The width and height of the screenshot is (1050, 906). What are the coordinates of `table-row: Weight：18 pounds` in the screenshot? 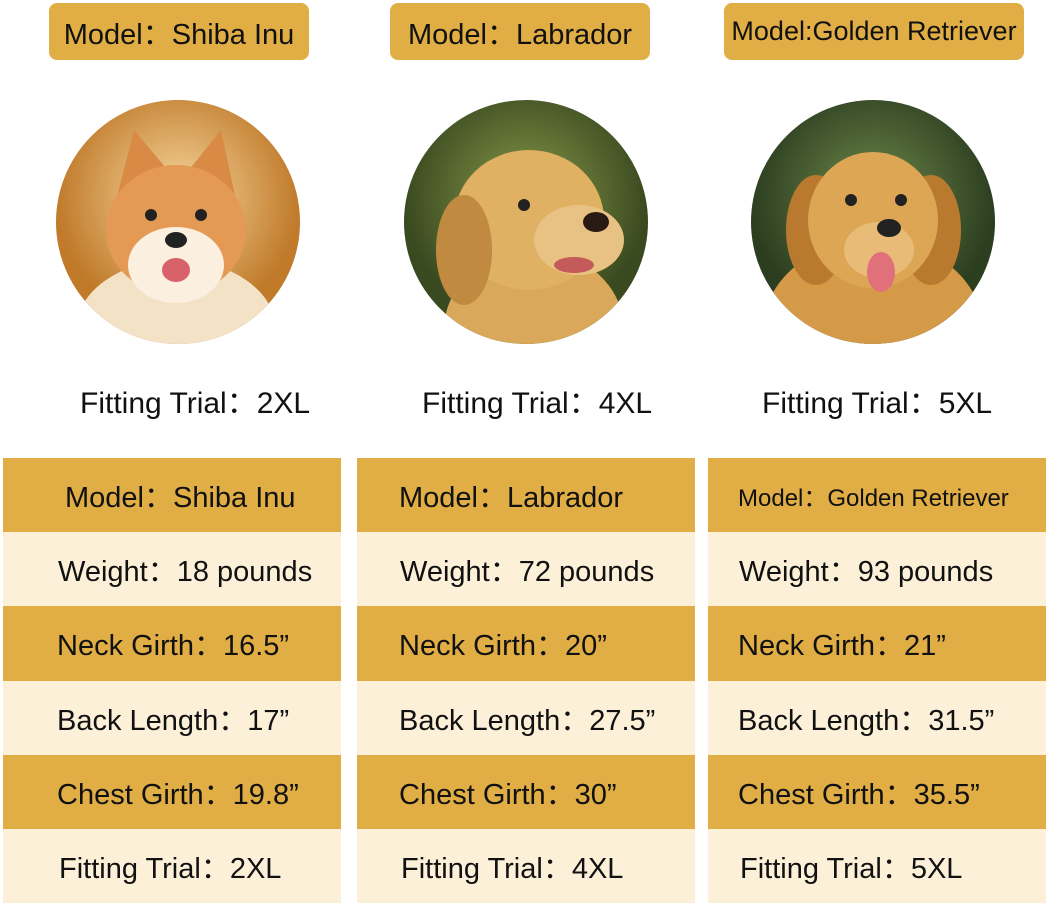 It's located at (172, 569).